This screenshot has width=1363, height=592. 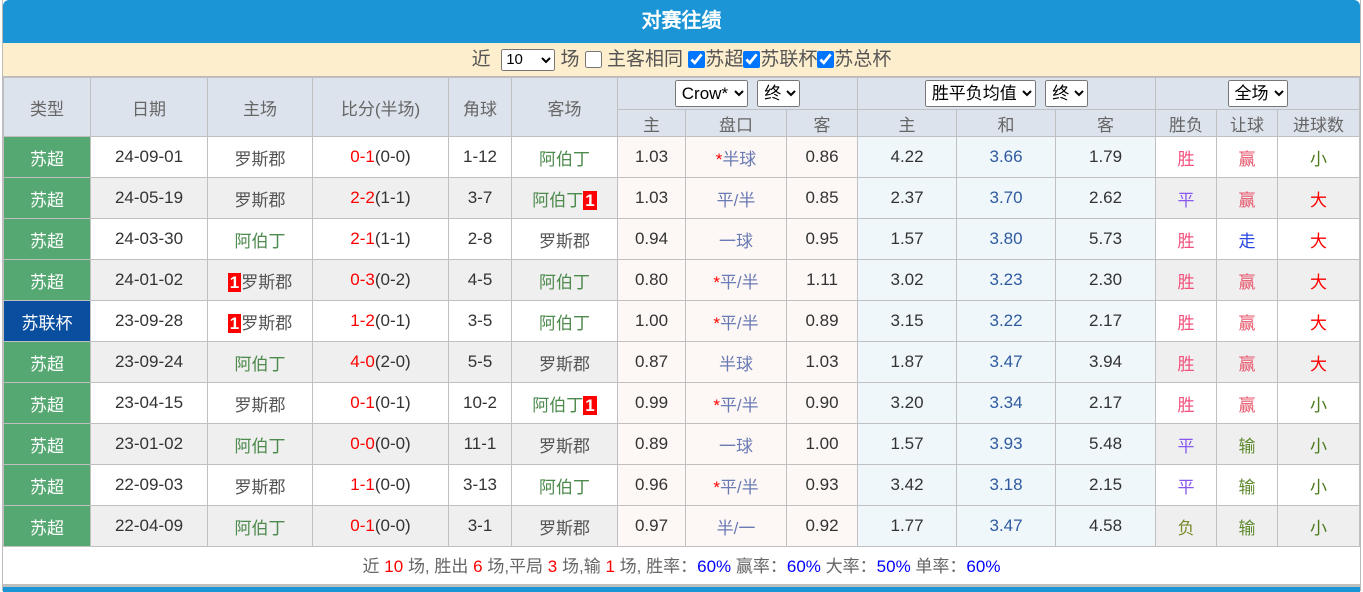 What do you see at coordinates (1106, 321) in the screenshot?
I see `eu-away-odds: 2.17` at bounding box center [1106, 321].